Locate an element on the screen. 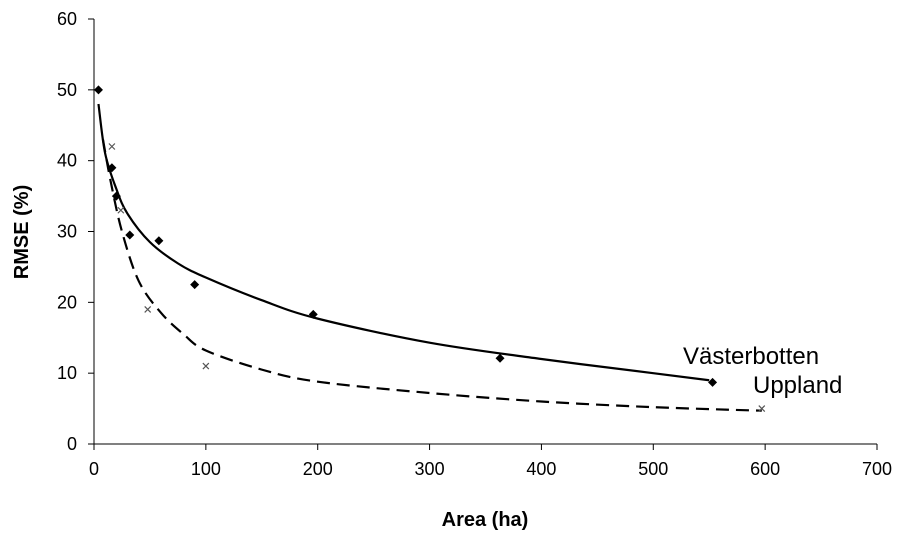 This screenshot has height=538, width=897. y-tick-label: 30 is located at coordinates (67, 232).